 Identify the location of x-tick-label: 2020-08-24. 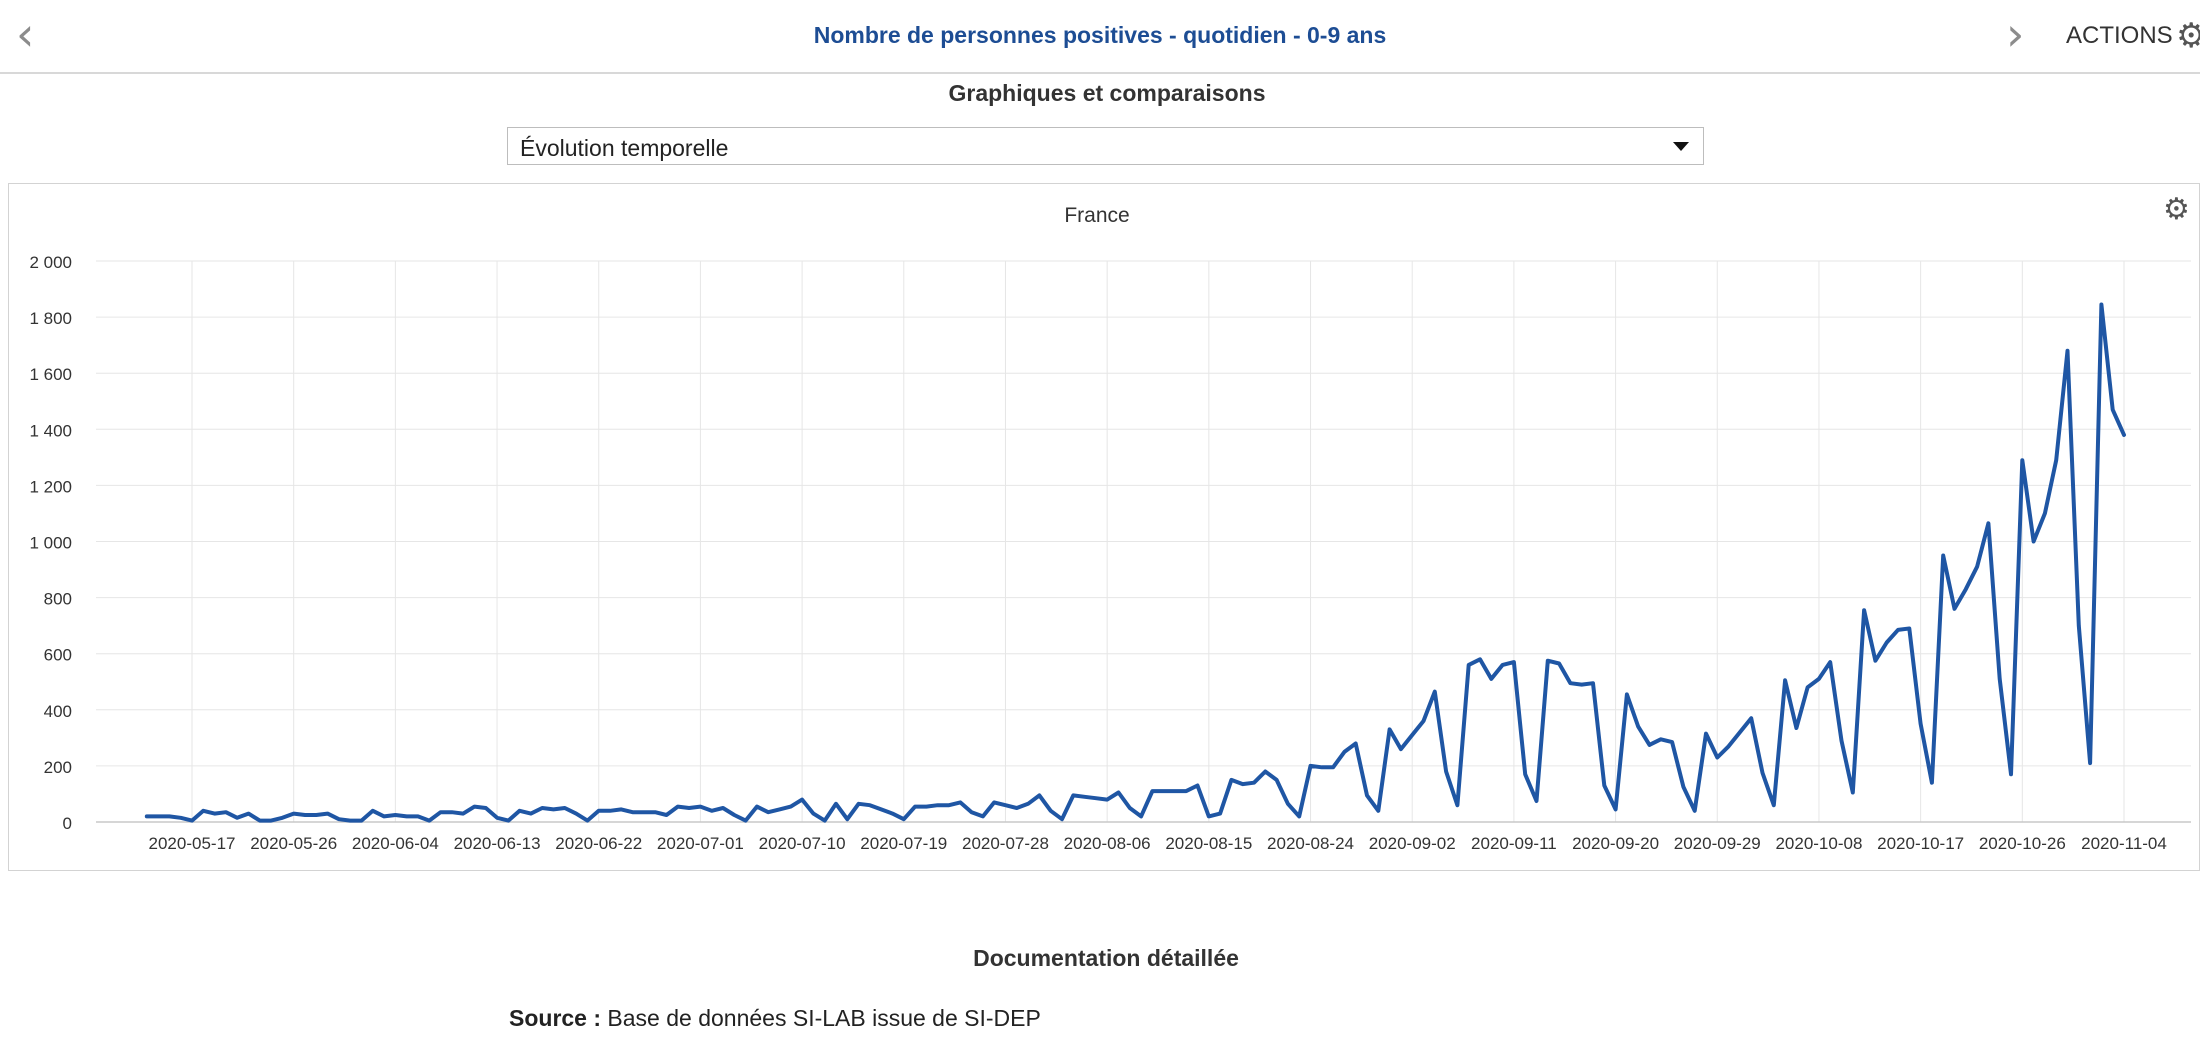
(1310, 843).